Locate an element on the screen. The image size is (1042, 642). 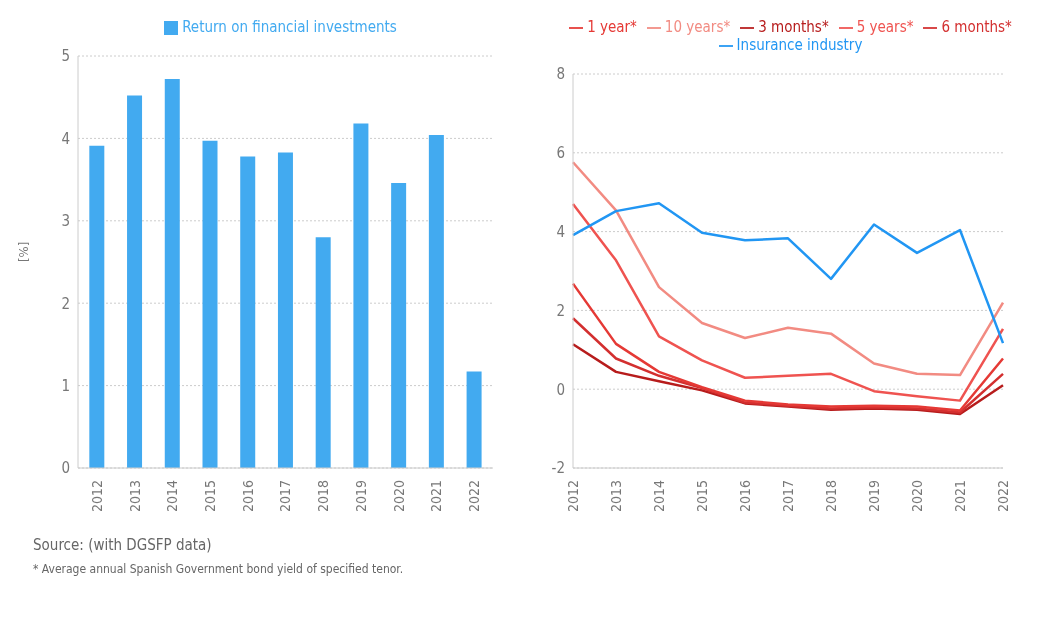
legend-label: Return on financial investments is located at coordinates (289, 27).